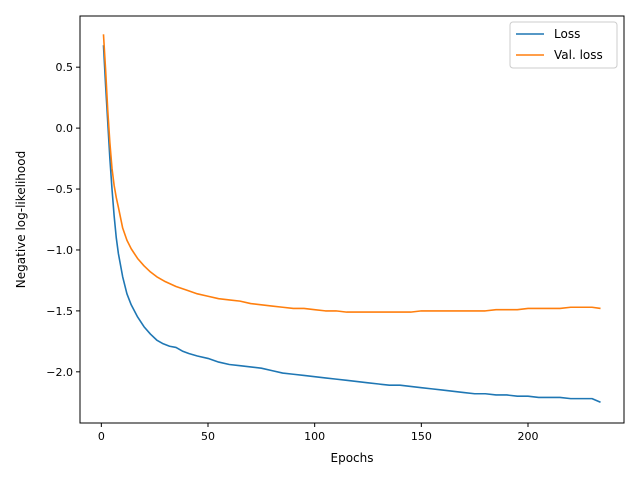  Describe the element at coordinates (101, 436) in the screenshot. I see `x-tick-label: 0` at that location.